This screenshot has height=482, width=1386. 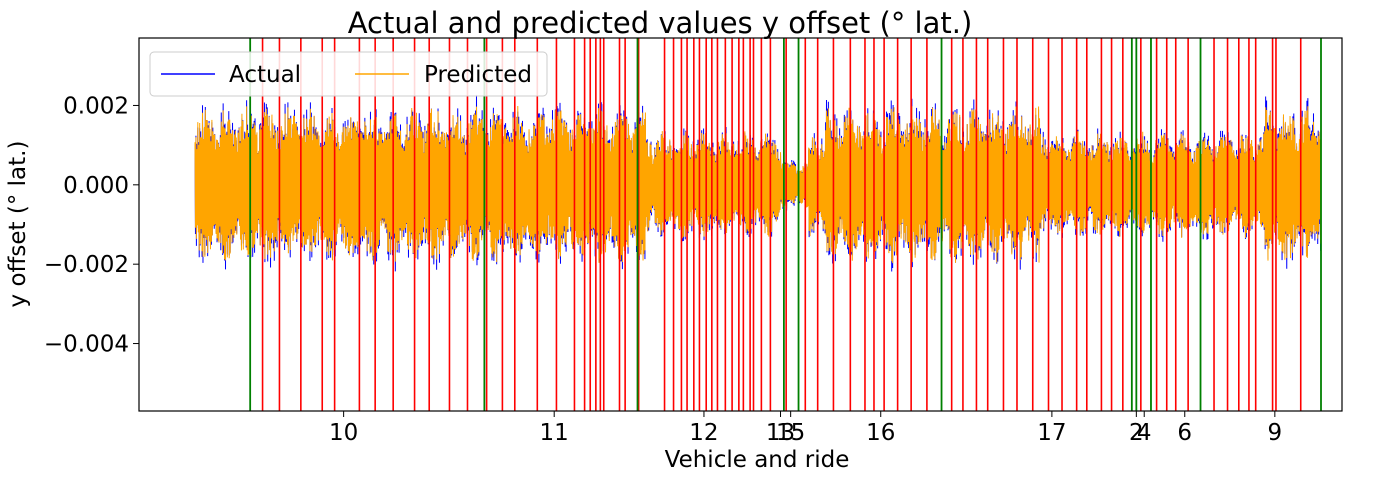 What do you see at coordinates (96, 106) in the screenshot?
I see `y-tick-label: 0.002` at bounding box center [96, 106].